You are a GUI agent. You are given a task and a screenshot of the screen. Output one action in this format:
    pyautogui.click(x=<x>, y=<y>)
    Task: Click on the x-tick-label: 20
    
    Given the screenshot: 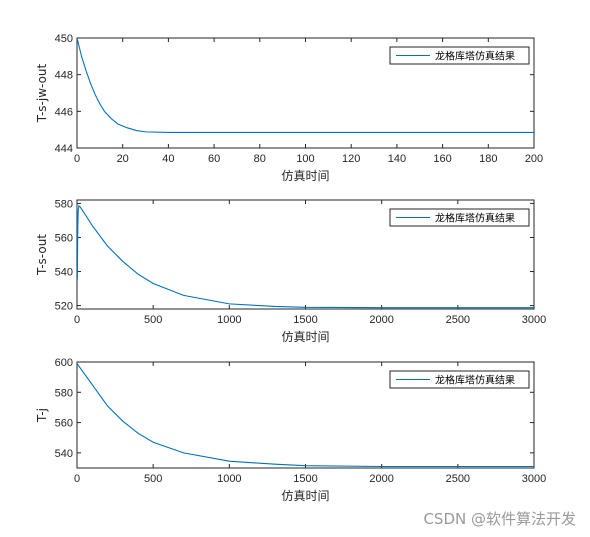 What is the action you would take?
    pyautogui.click(x=123, y=159)
    